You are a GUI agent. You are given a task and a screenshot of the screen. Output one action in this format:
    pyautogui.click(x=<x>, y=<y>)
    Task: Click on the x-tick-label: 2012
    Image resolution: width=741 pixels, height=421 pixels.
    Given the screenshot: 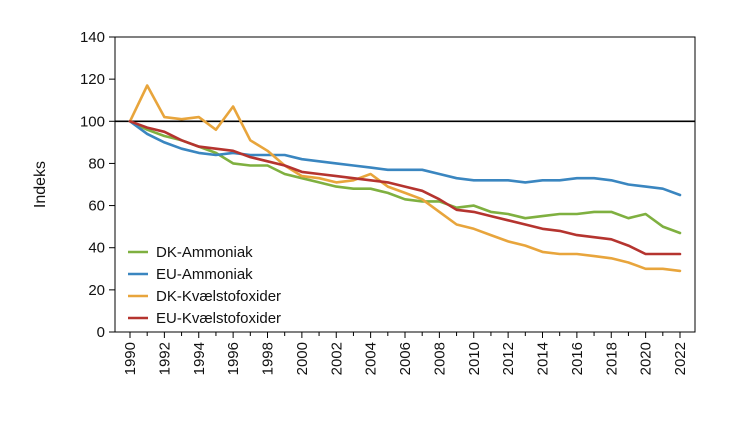 What is the action you would take?
    pyautogui.click(x=508, y=358)
    